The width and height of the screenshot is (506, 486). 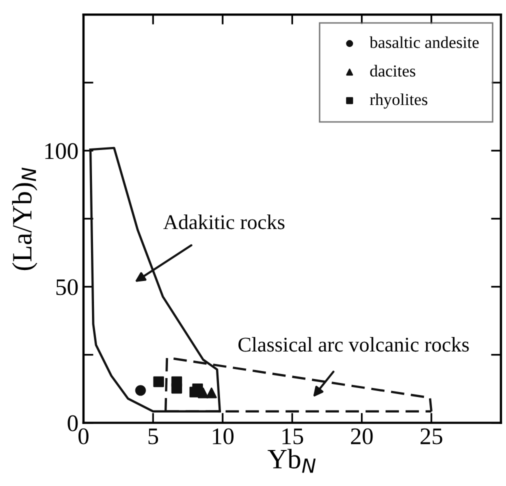 What do you see at coordinates (25, 219) in the screenshot?
I see `y-axis-title: (La/Yb)$_{N}$` at bounding box center [25, 219].